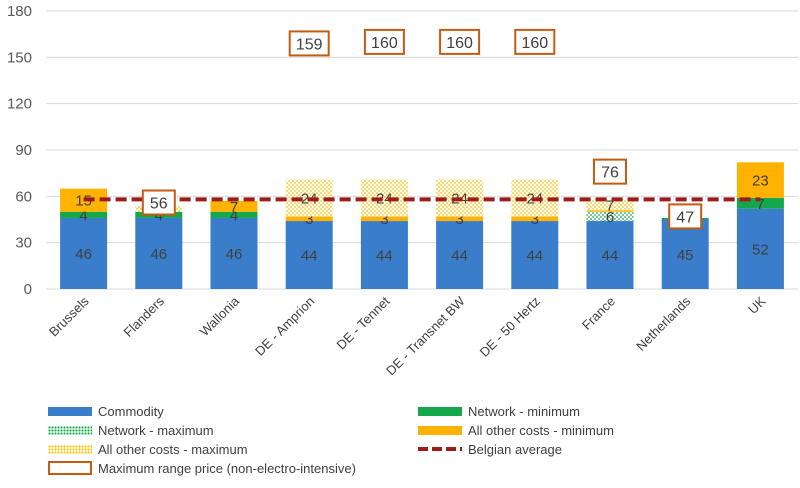  Describe the element at coordinates (757, 305) in the screenshot. I see `x-tick-label: UK` at that location.